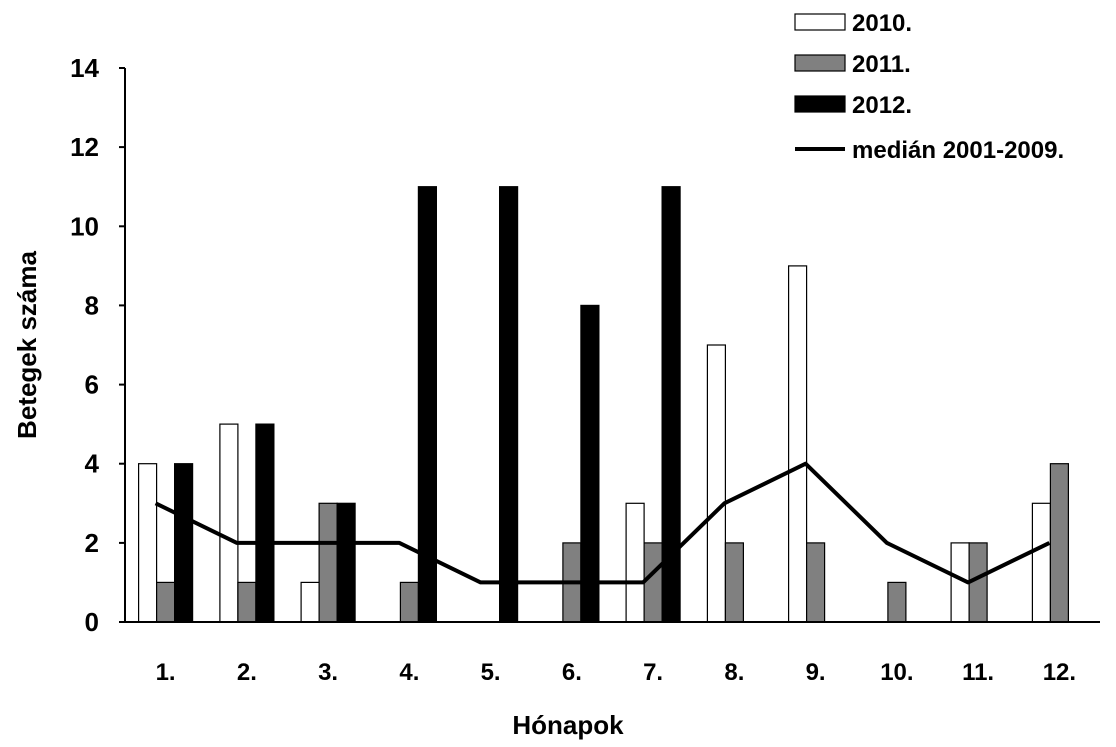 This screenshot has height=747, width=1116. I want to click on legend: 2010. 2011. 2012. medián 2001-2009., so click(929, 87).